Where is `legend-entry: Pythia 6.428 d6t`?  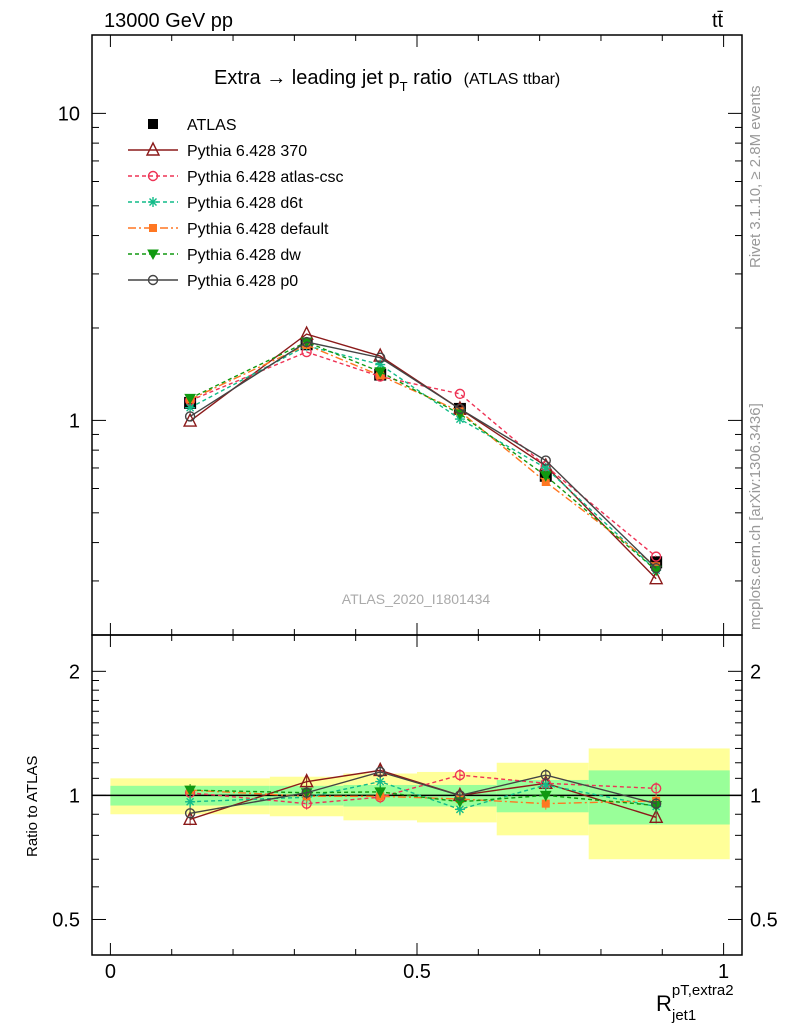
legend-entry: Pythia 6.428 d6t is located at coordinates (215, 203).